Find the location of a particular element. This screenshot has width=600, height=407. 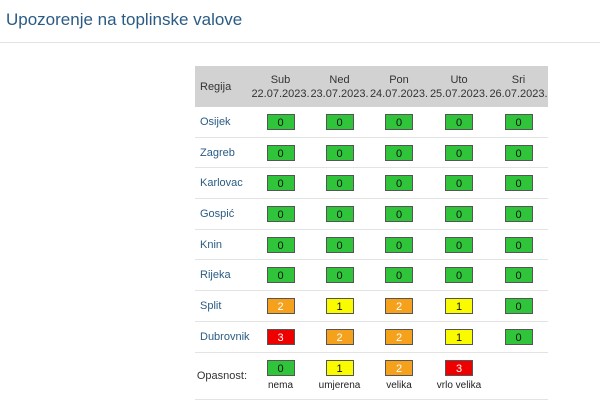

legend-item-none: 0 nema is located at coordinates (280, 376).